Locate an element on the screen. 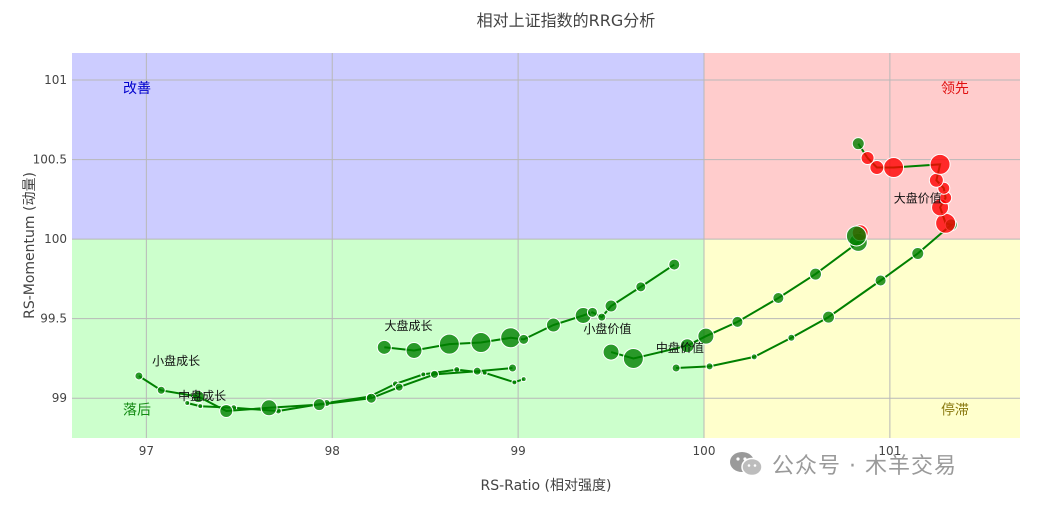  y-tick-label: 99 is located at coordinates (59, 398).